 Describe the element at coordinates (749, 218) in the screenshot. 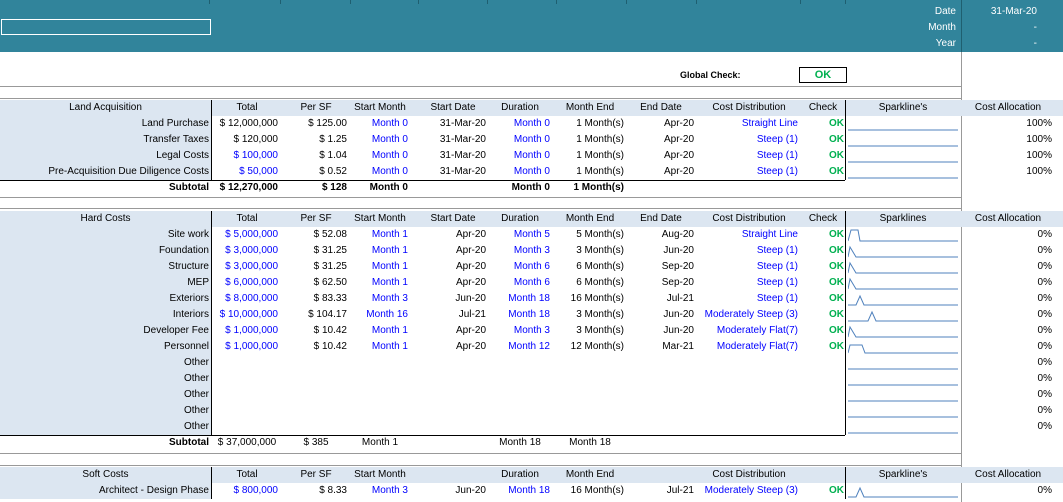

I see `hard-col-header: Cost Distribution` at that location.